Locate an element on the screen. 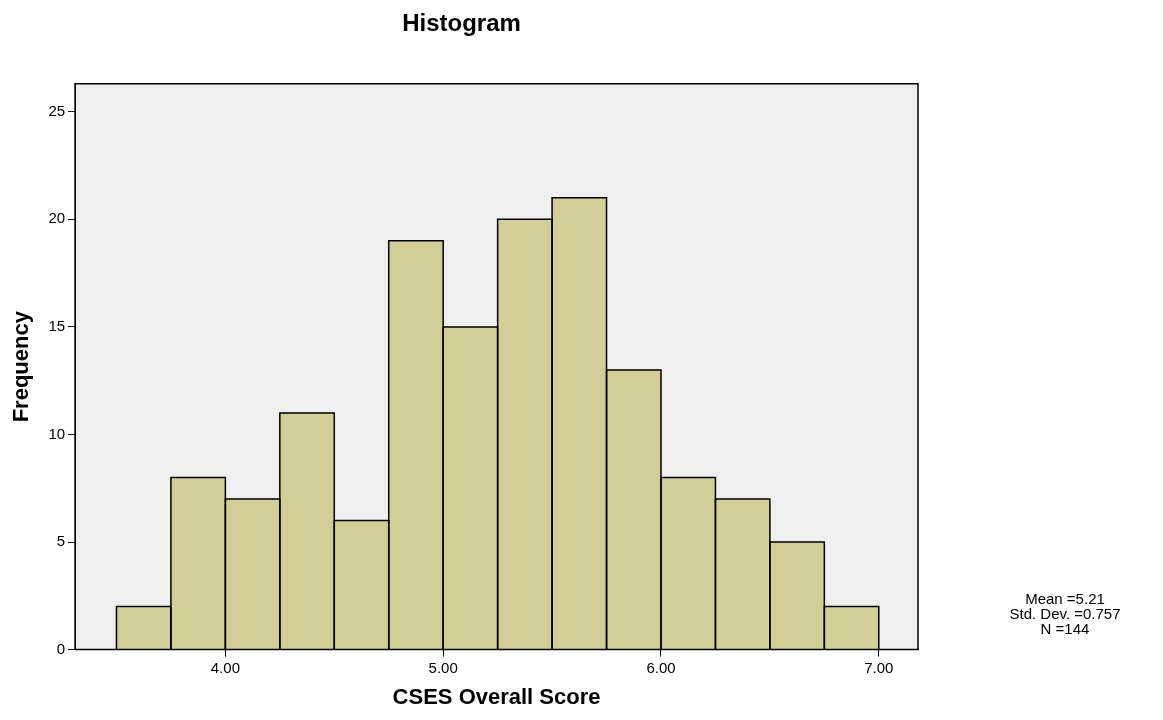 The image size is (1163, 720). x-tick-label: 6.00 is located at coordinates (661, 667).